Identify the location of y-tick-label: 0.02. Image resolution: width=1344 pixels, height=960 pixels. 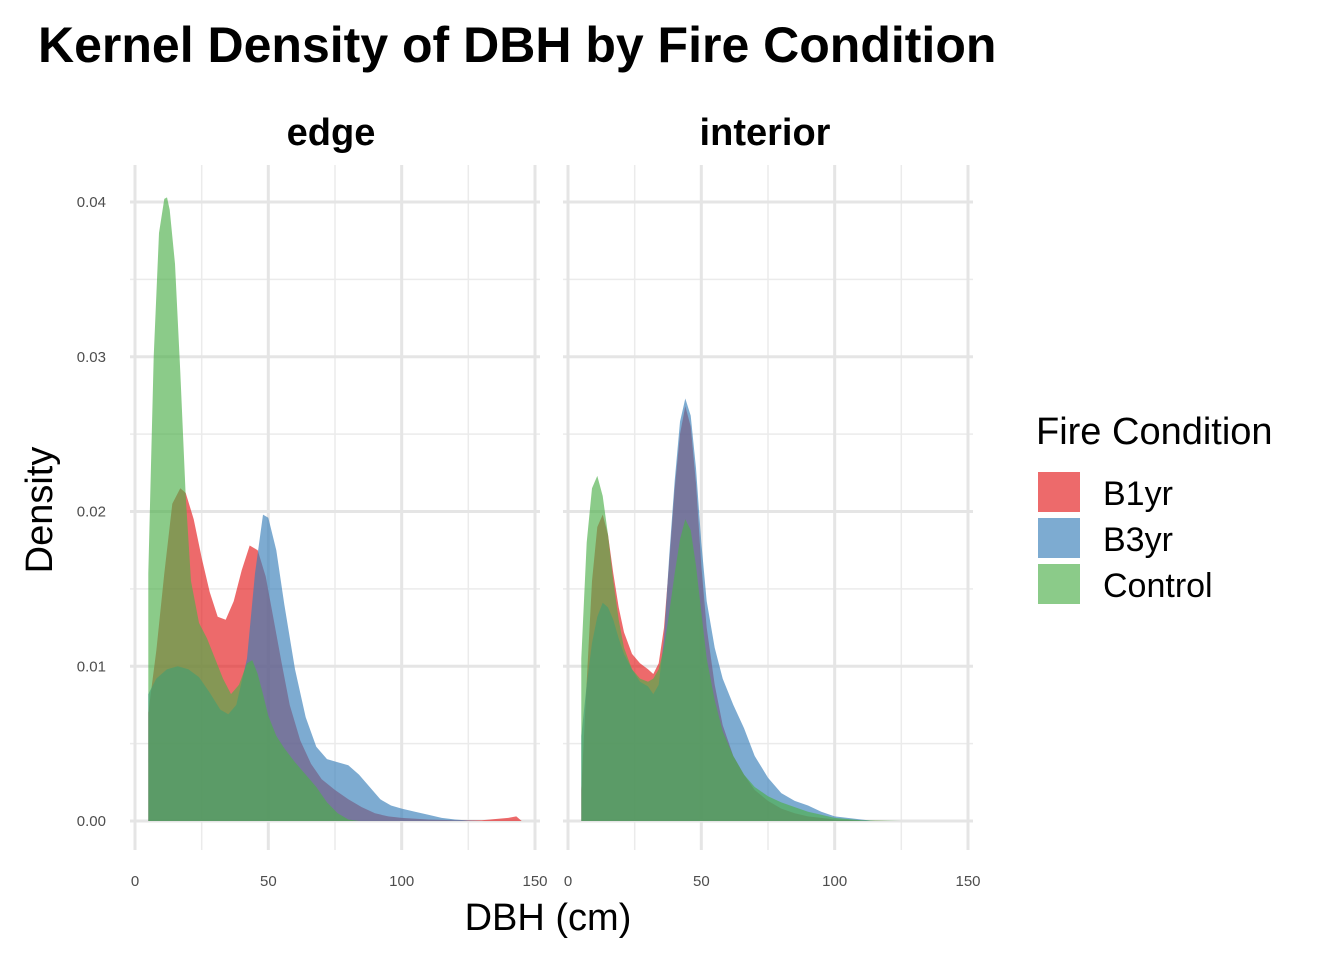
(91, 512).